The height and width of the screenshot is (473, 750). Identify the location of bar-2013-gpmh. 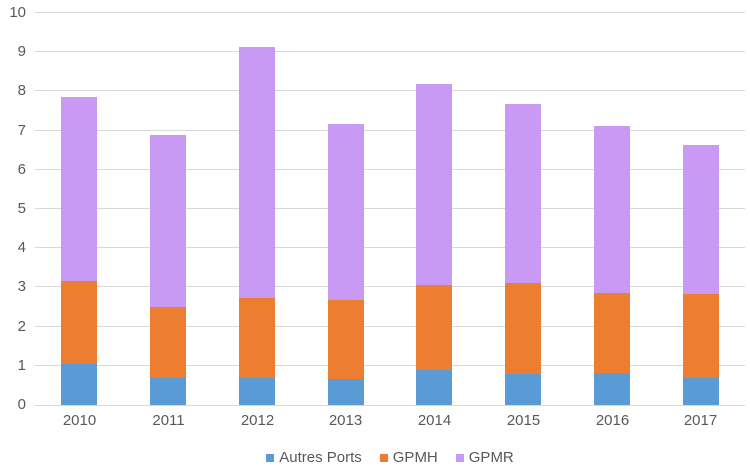
(346, 339).